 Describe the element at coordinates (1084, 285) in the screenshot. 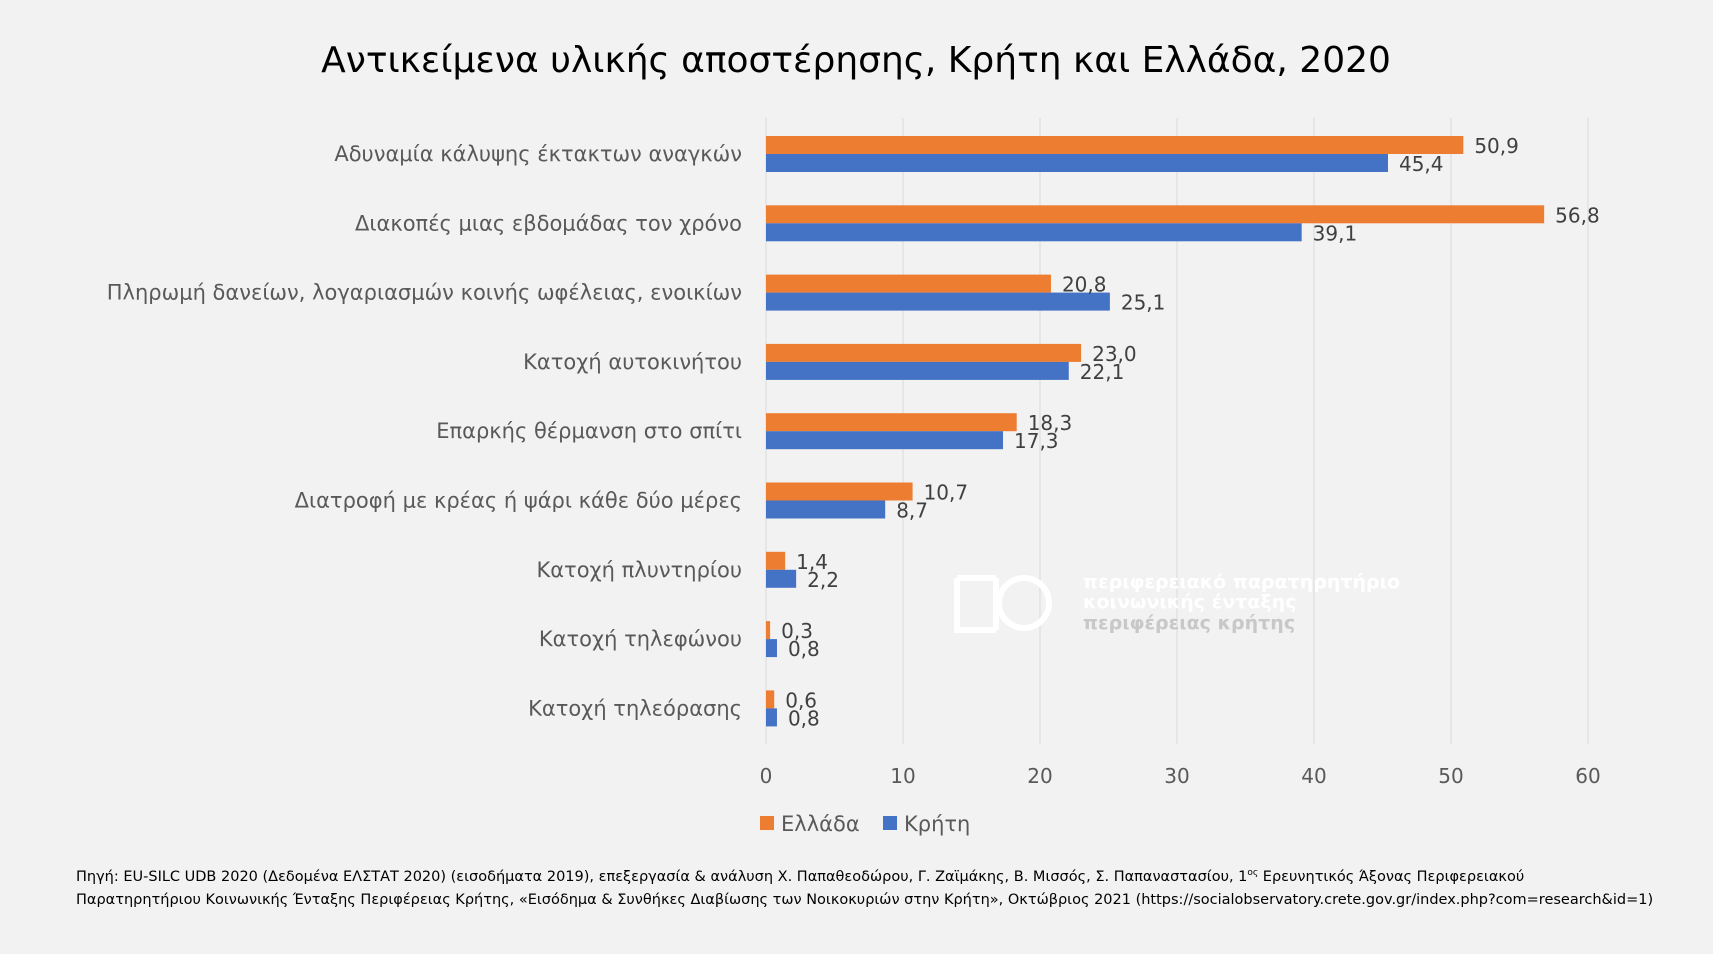

I see `data-label-greece-2: 20,8` at that location.